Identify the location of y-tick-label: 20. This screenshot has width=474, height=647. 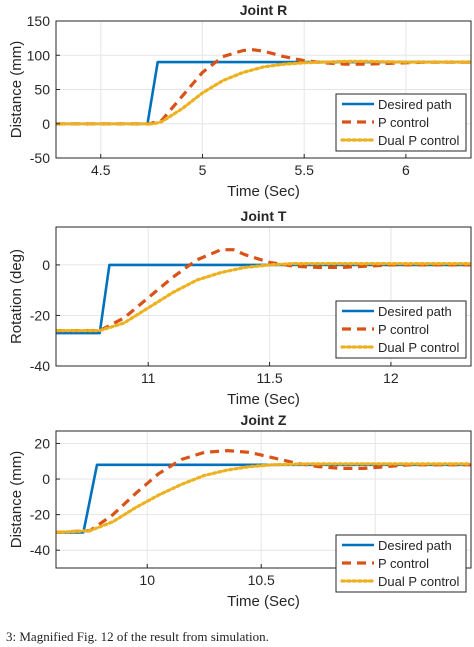
(42, 443).